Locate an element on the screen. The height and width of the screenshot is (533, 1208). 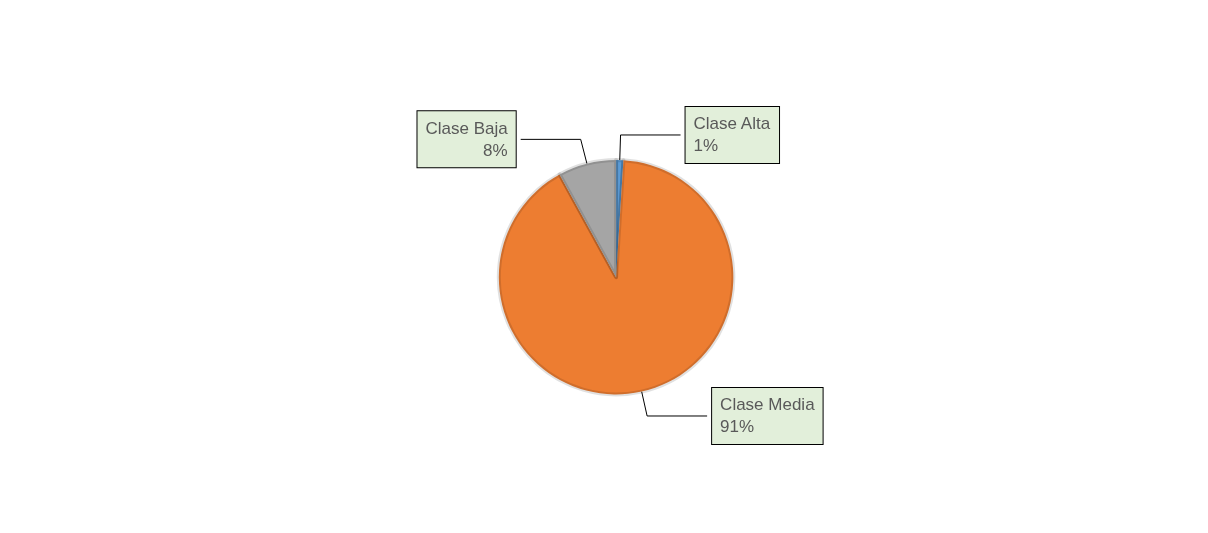
data-label: 1% is located at coordinates (706, 146).